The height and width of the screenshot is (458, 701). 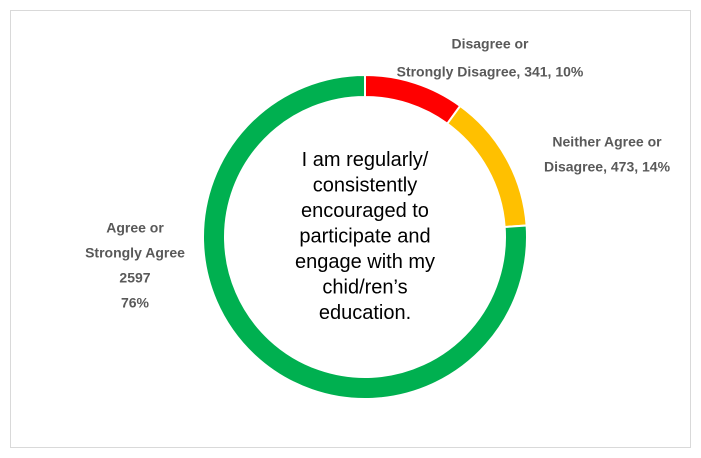 I want to click on center-text: education., so click(x=365, y=313).